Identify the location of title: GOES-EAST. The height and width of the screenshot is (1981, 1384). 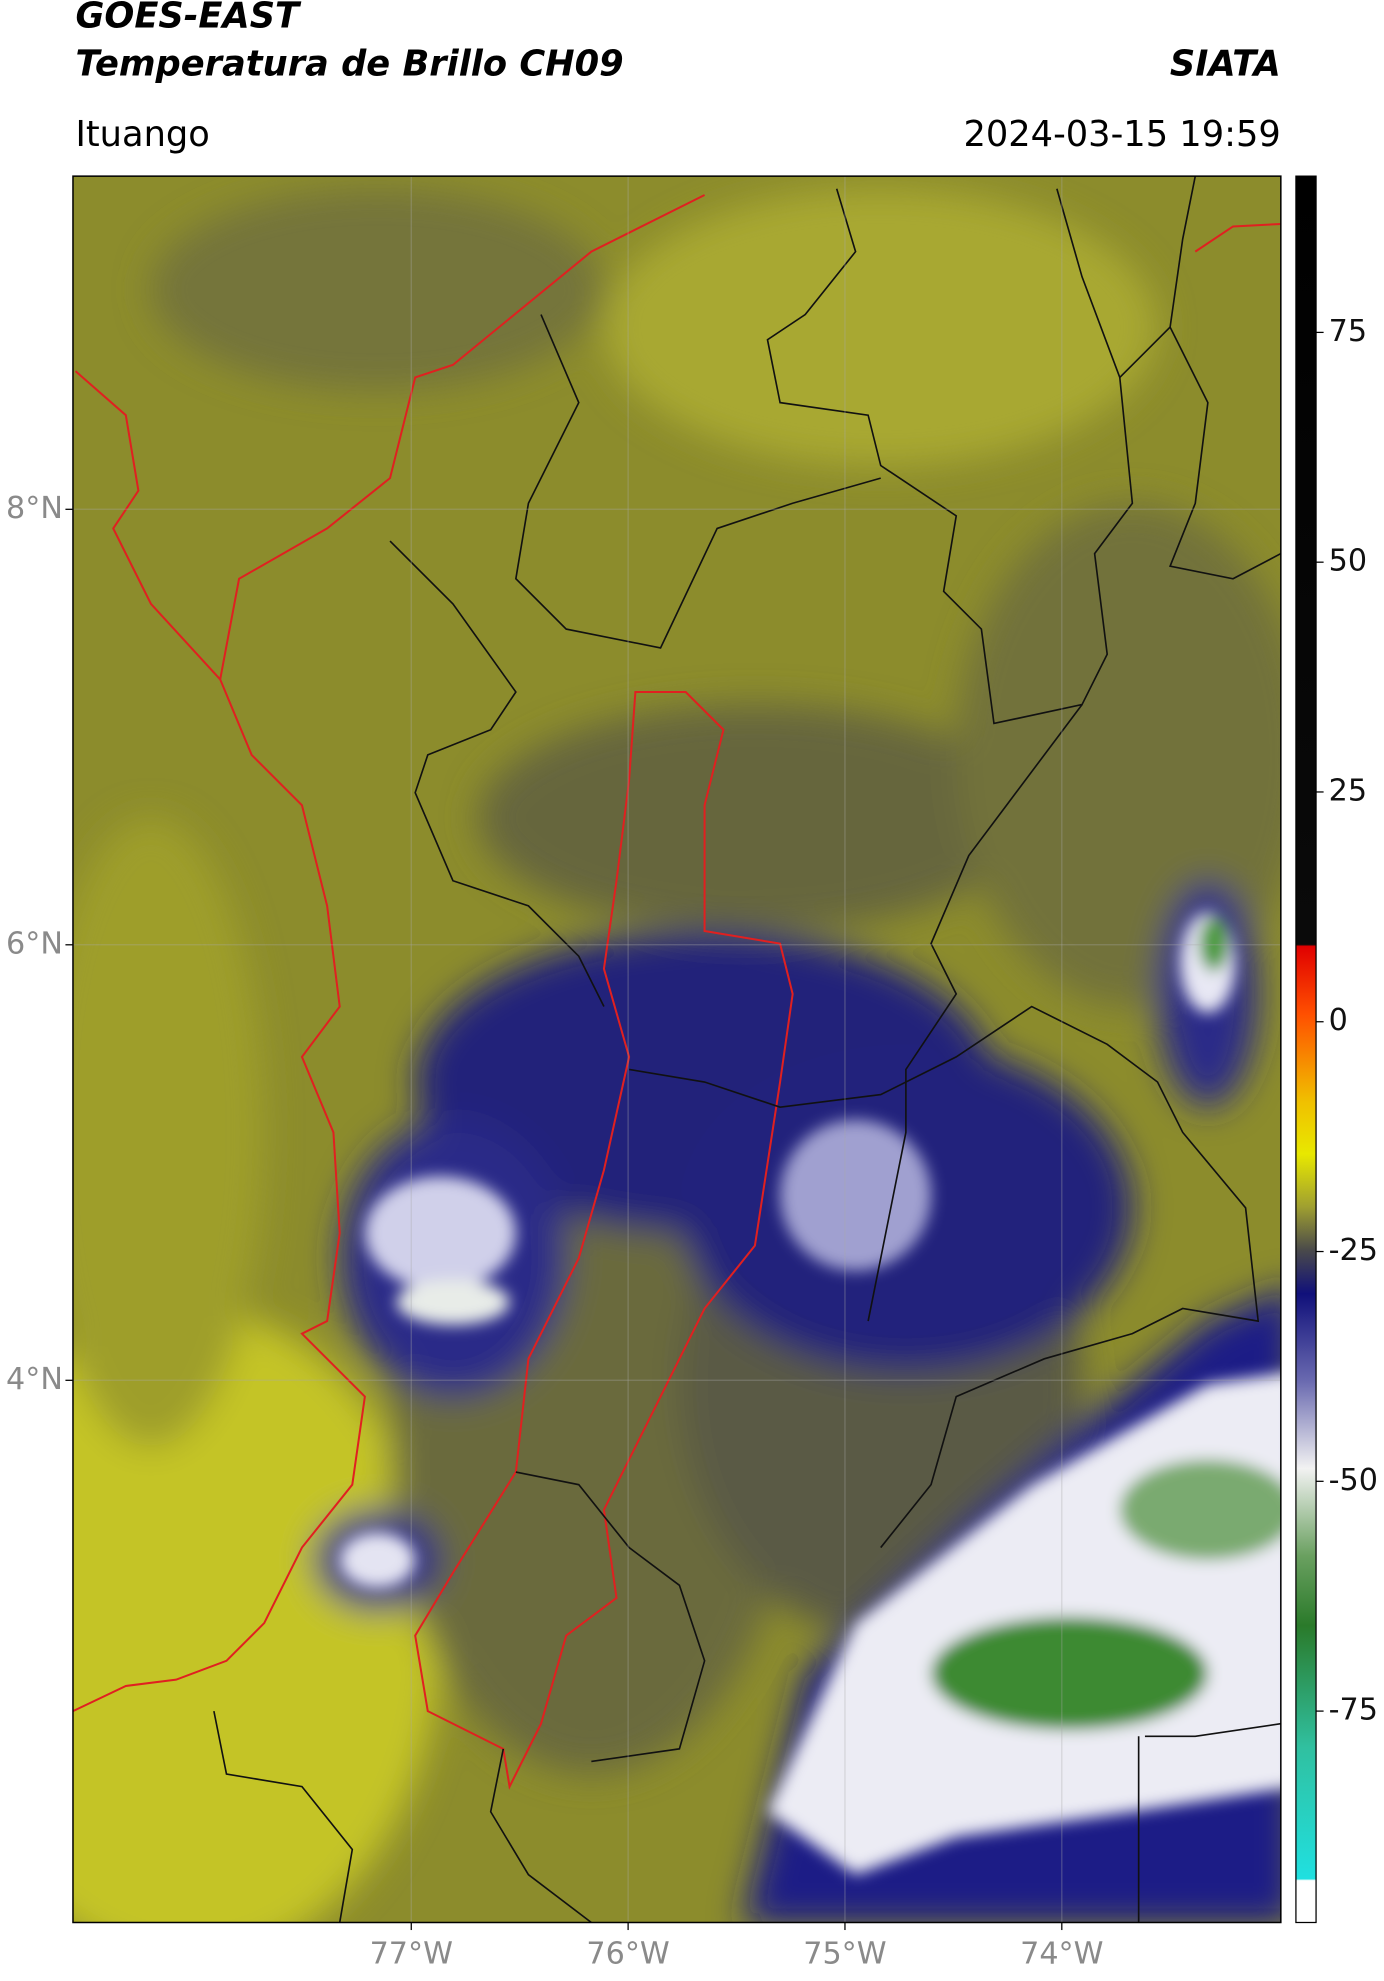
(188, 18).